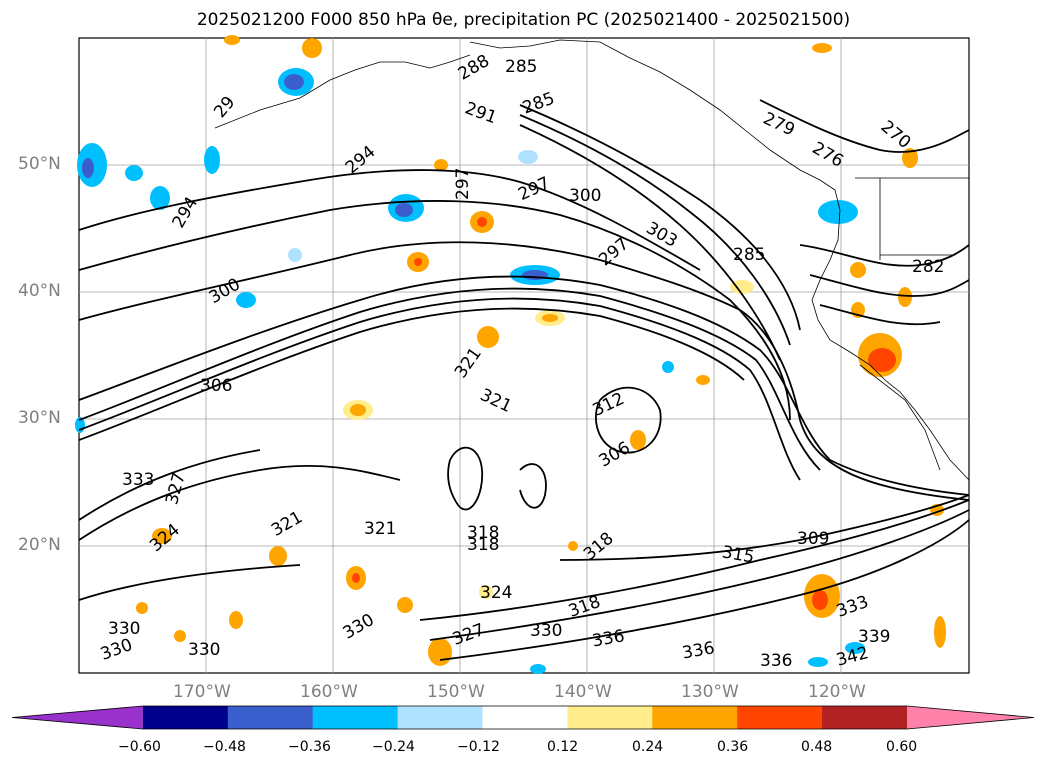 This screenshot has width=1047, height=767. I want to click on colorbar-tick: −0.48, so click(224, 747).